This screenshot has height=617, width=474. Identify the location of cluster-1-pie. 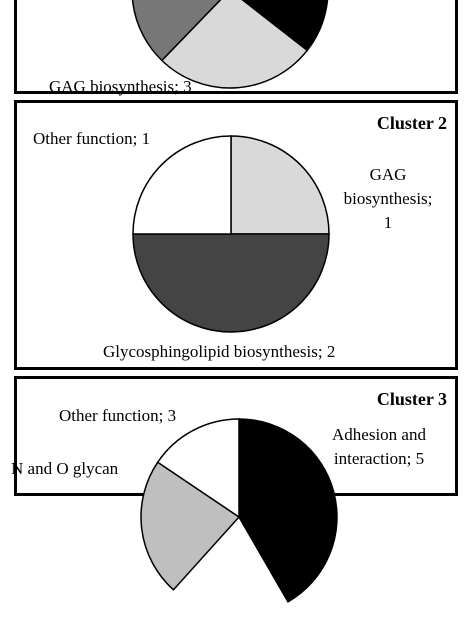
(230, 44).